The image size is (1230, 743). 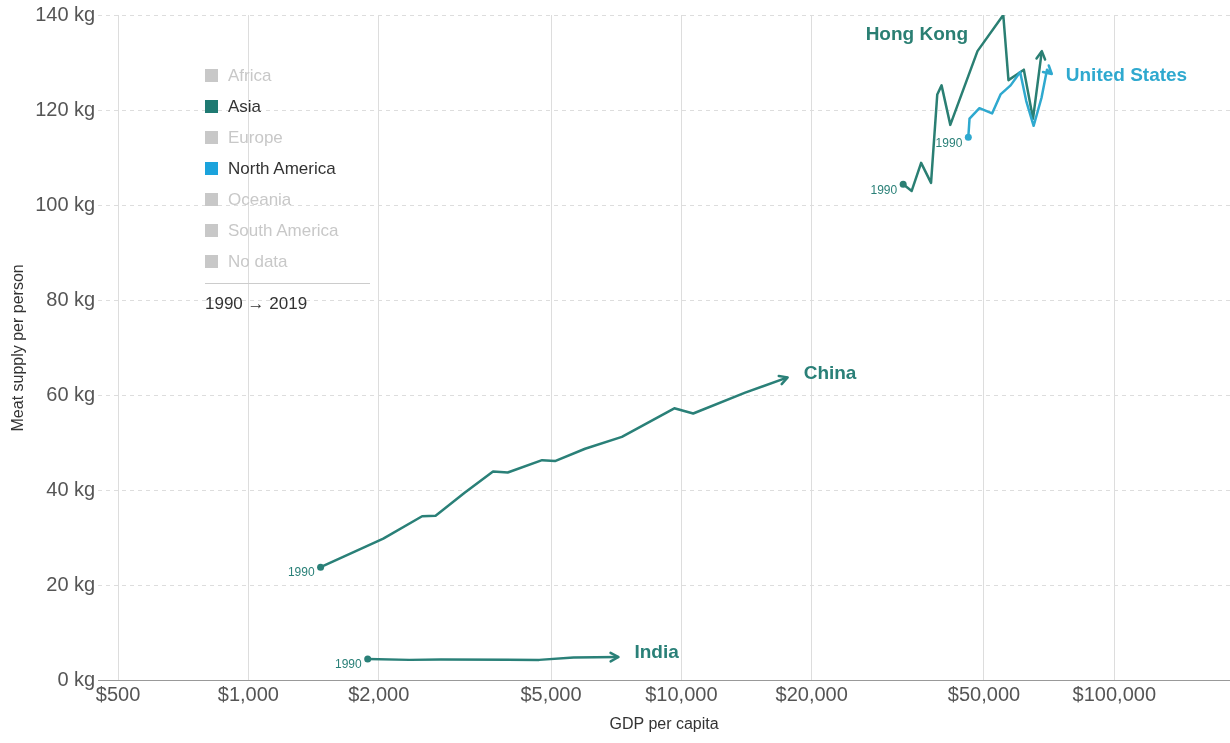 I want to click on y-tick-label: 0 kg, so click(x=76, y=679).